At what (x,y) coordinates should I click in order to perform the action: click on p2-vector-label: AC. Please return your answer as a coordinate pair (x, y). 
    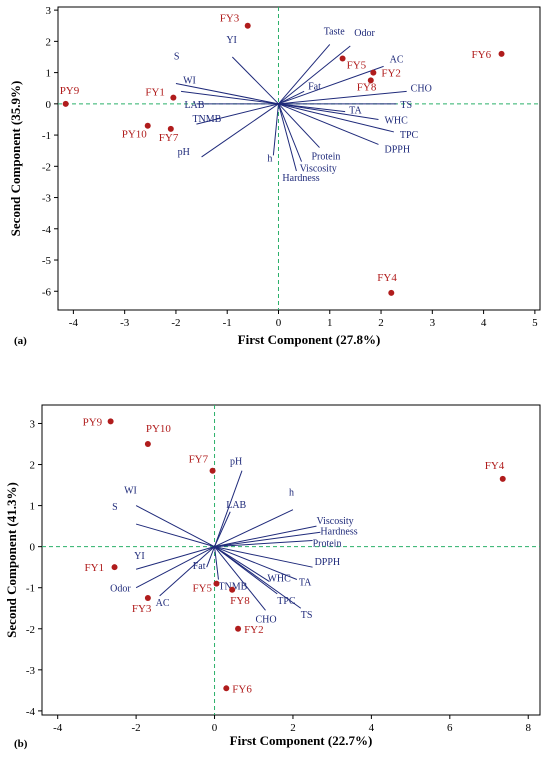
    Looking at the image, I should click on (163, 603).